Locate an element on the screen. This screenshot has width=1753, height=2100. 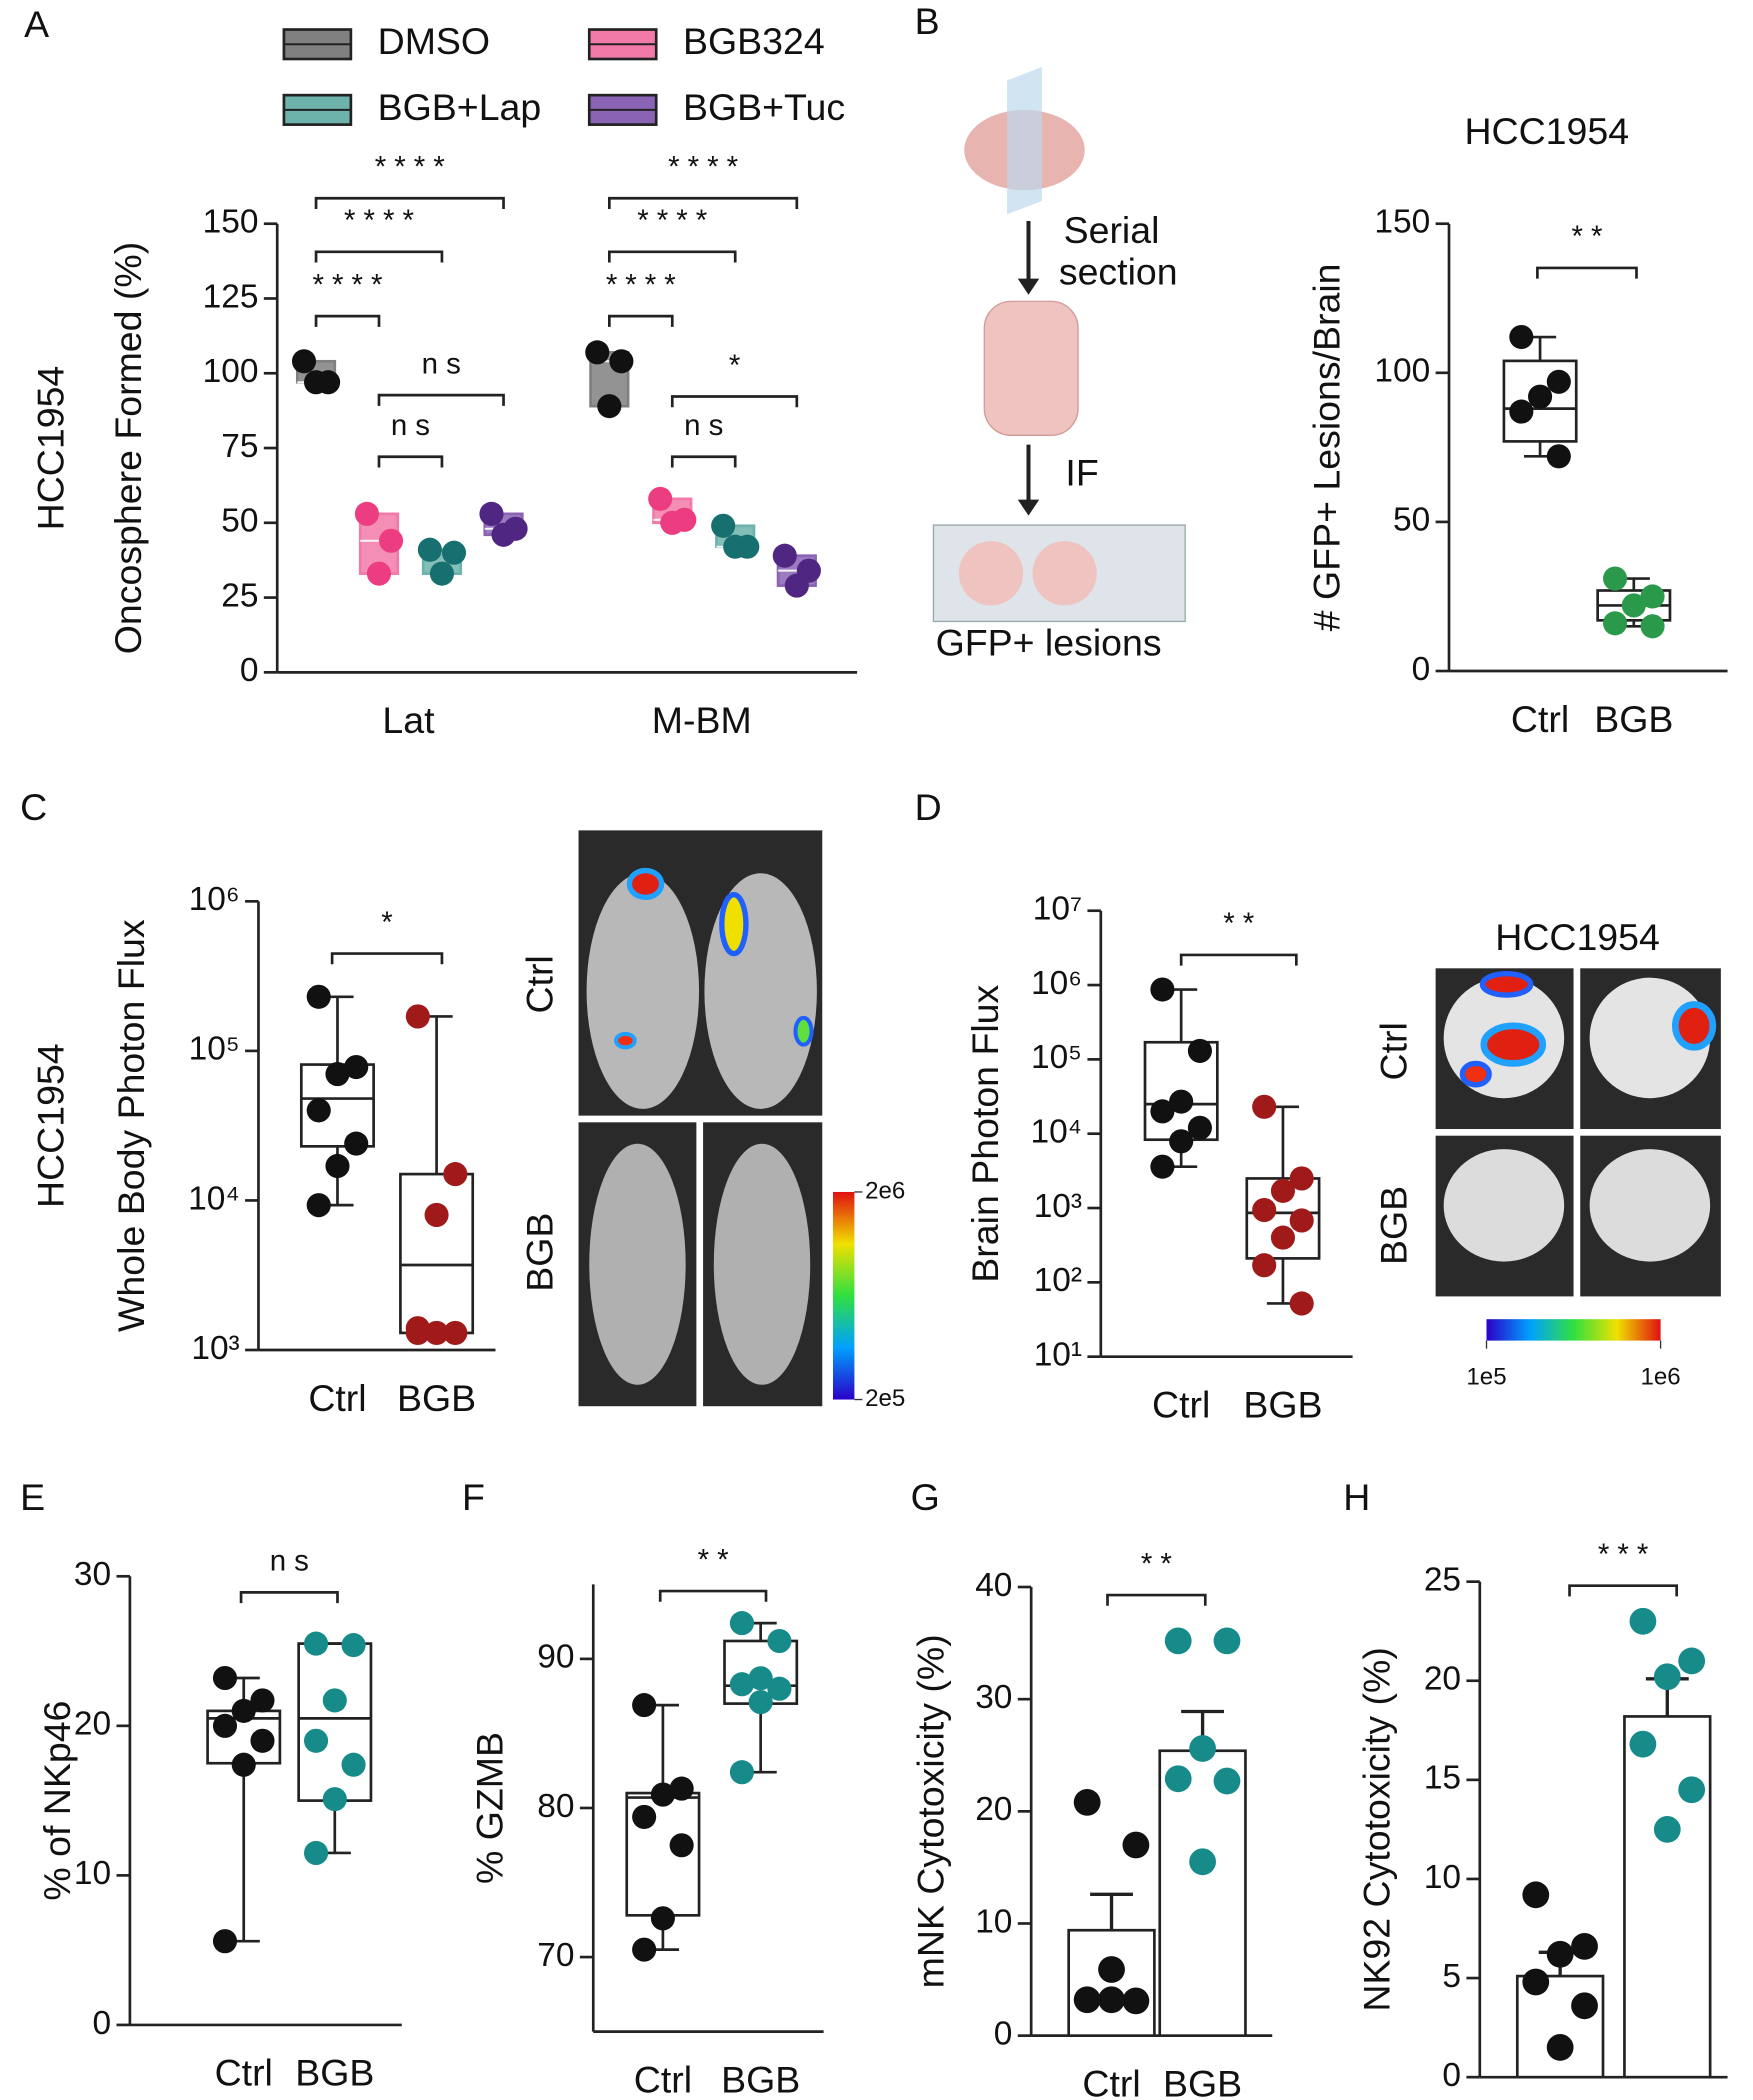
arrow-head is located at coordinates (1028, 286).